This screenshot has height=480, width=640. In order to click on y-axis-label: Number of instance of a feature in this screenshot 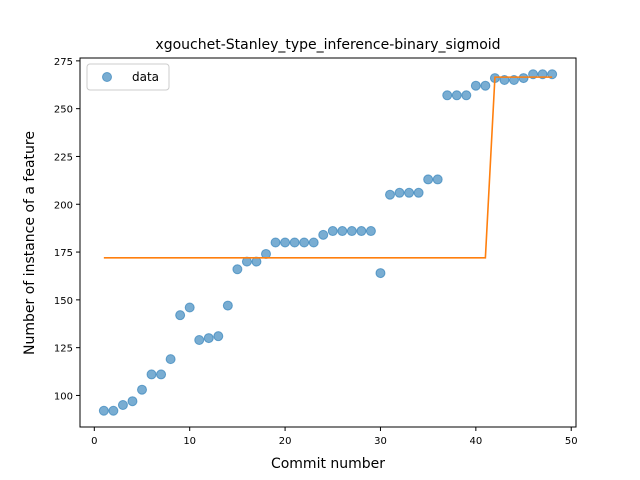, I will do `click(30, 243)`.